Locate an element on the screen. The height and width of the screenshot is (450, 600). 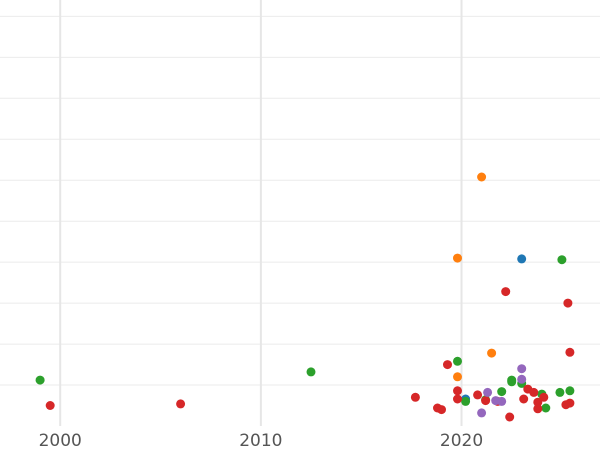
x-axis-ticks: 2000 2010 2020 is located at coordinates (261, 440).